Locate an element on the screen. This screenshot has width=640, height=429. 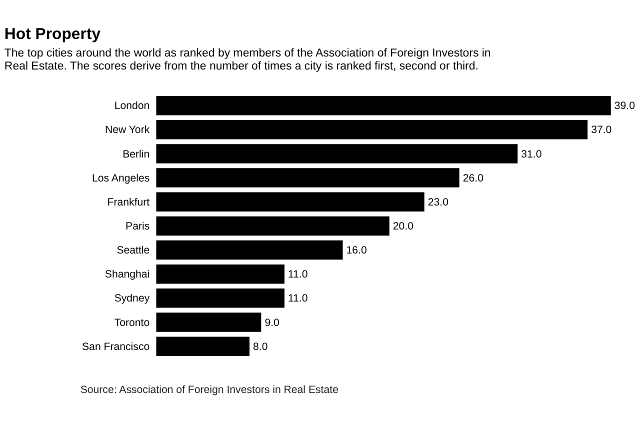
chart-title: Hot Property is located at coordinates (52, 34).